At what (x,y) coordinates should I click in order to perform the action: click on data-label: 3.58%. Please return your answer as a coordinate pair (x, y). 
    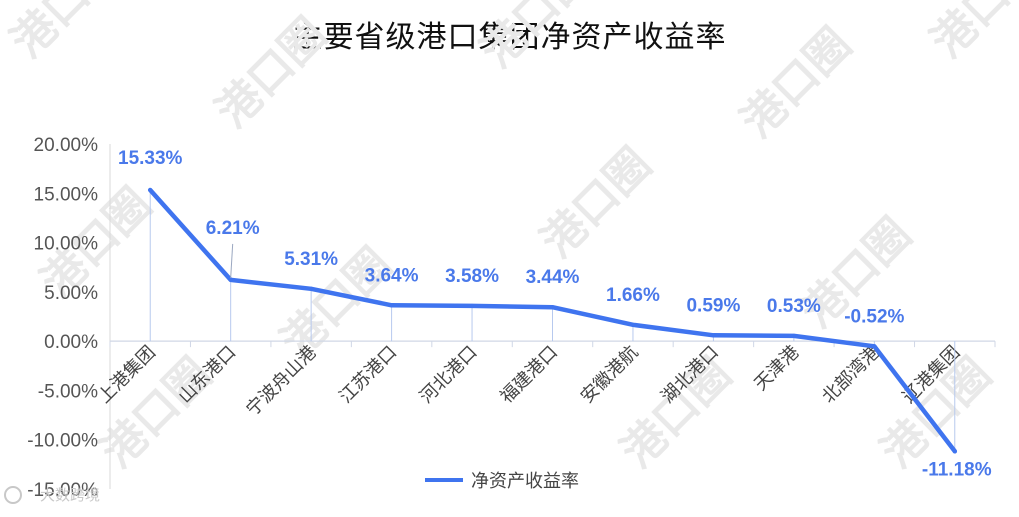
    Looking at the image, I should click on (472, 276).